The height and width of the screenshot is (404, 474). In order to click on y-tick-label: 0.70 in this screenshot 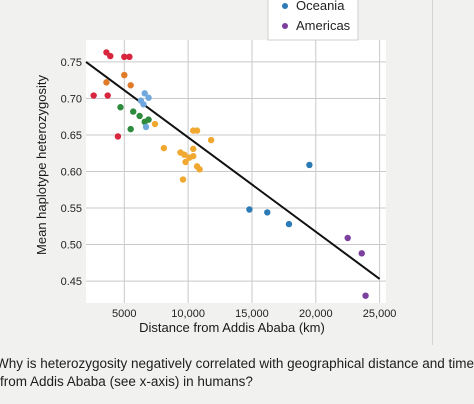, I will do `click(71, 99)`.